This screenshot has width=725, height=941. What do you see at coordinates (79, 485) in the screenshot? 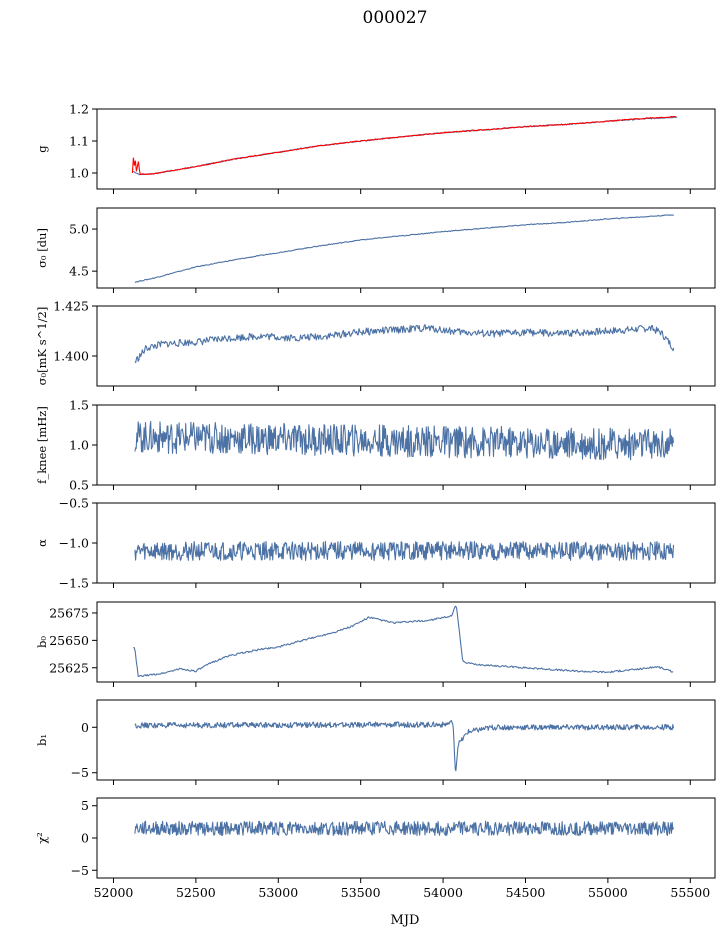
I see `y-tick-label: 0.5` at bounding box center [79, 485].